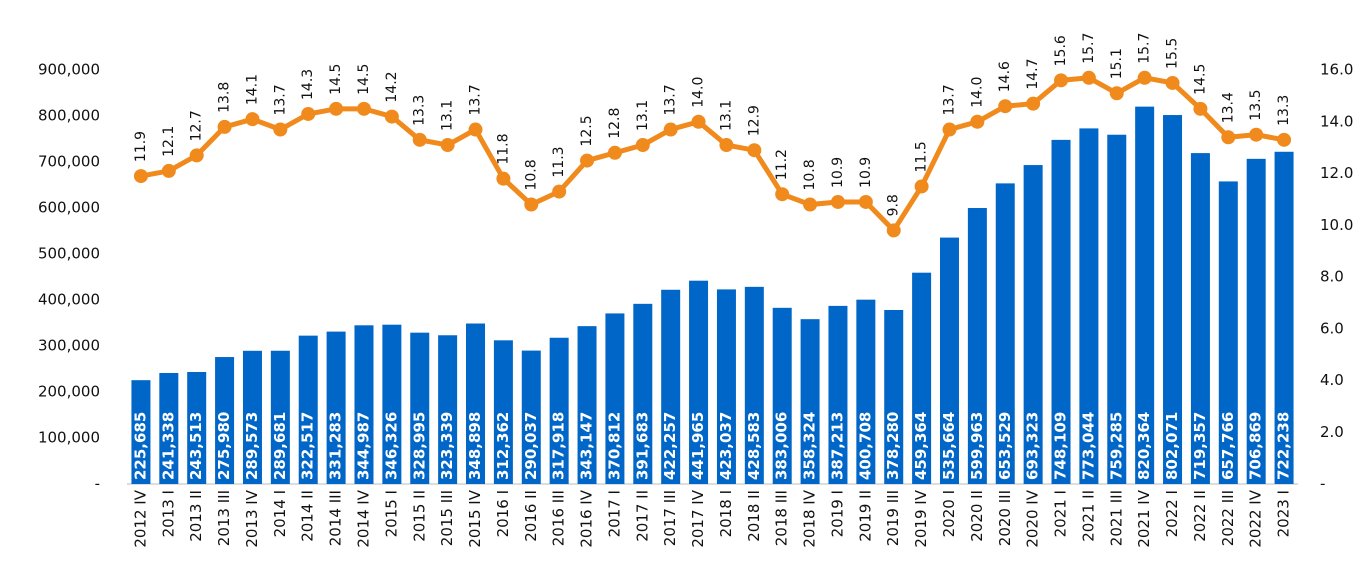  I want to click on y-tick-label: 100,000, so click(69, 438).